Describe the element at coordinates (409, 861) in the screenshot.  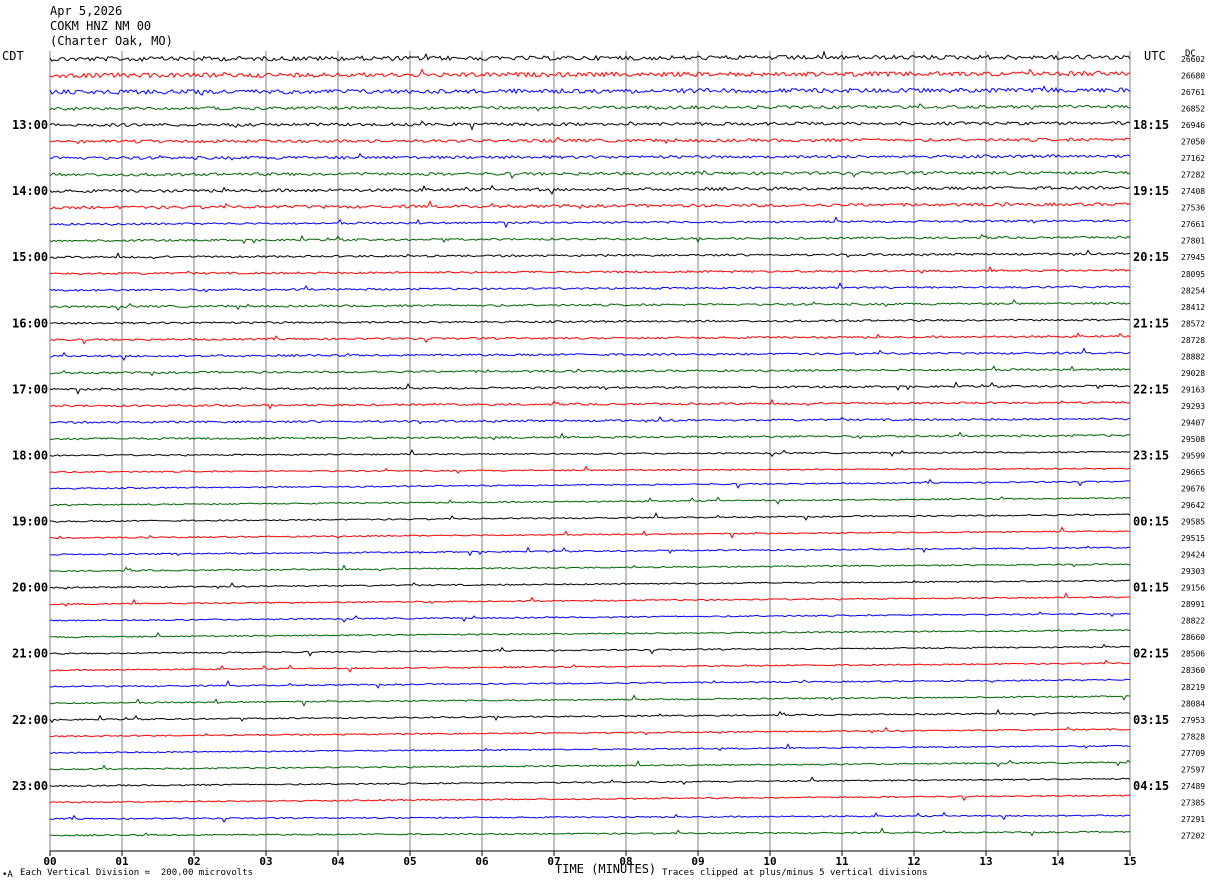
I see `x-tick-label: 05` at that location.